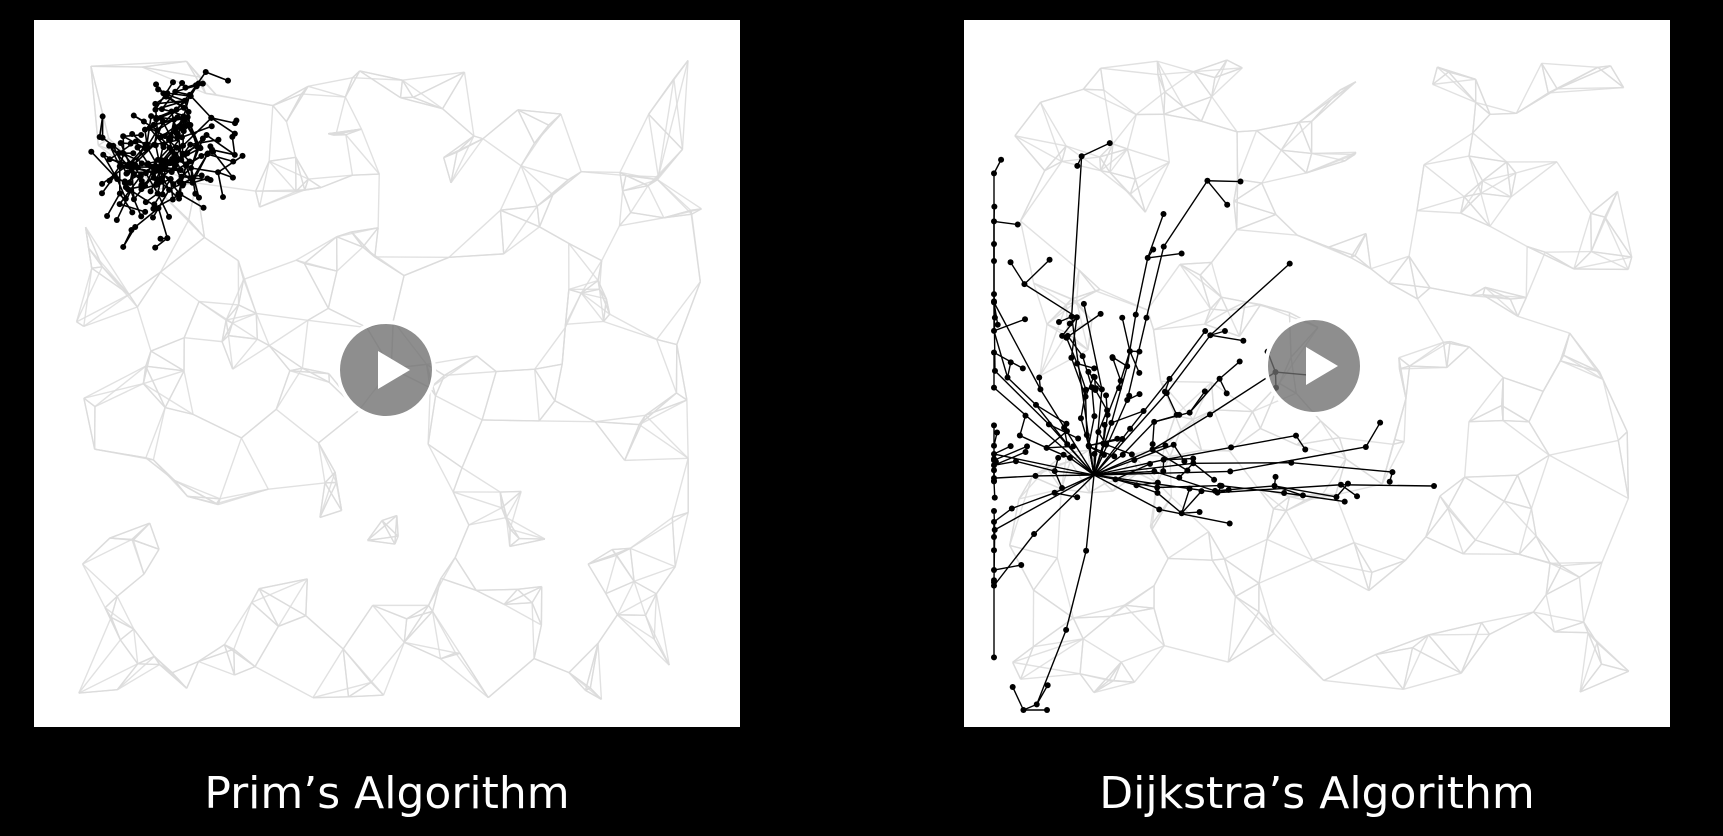 The height and width of the screenshot is (836, 1723). Describe the element at coordinates (1317, 793) in the screenshot. I see `dijkstra-caption: Dijkstra’s Algorithm` at that location.